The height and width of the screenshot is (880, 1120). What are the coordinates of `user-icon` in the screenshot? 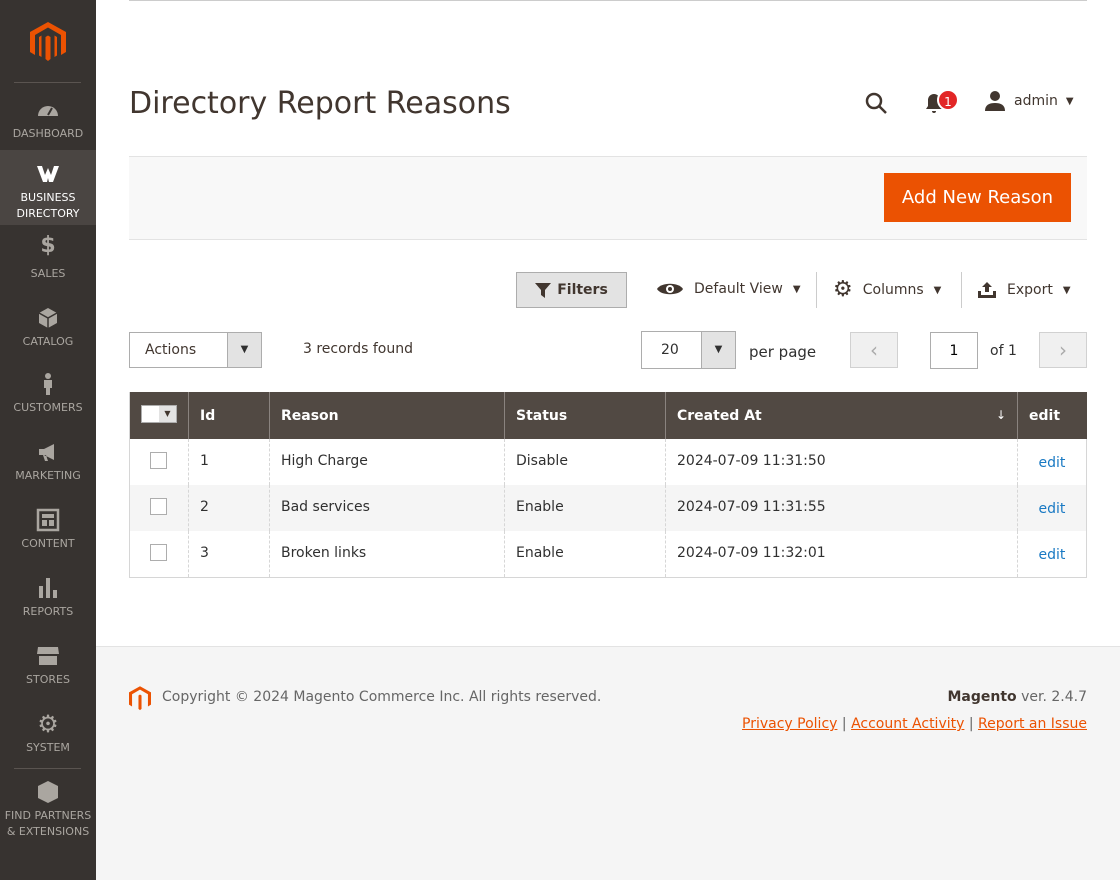 It's located at (995, 101).